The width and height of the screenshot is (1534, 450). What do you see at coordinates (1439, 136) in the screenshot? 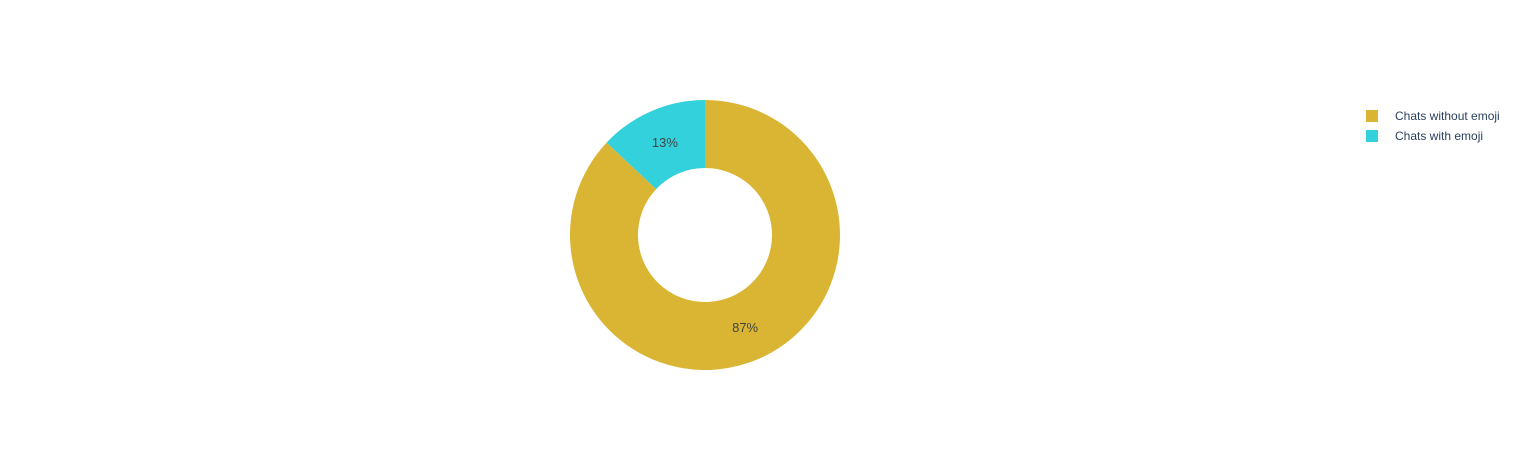
I see `legend-label-chats-with-emoji: Chats with emoji` at bounding box center [1439, 136].